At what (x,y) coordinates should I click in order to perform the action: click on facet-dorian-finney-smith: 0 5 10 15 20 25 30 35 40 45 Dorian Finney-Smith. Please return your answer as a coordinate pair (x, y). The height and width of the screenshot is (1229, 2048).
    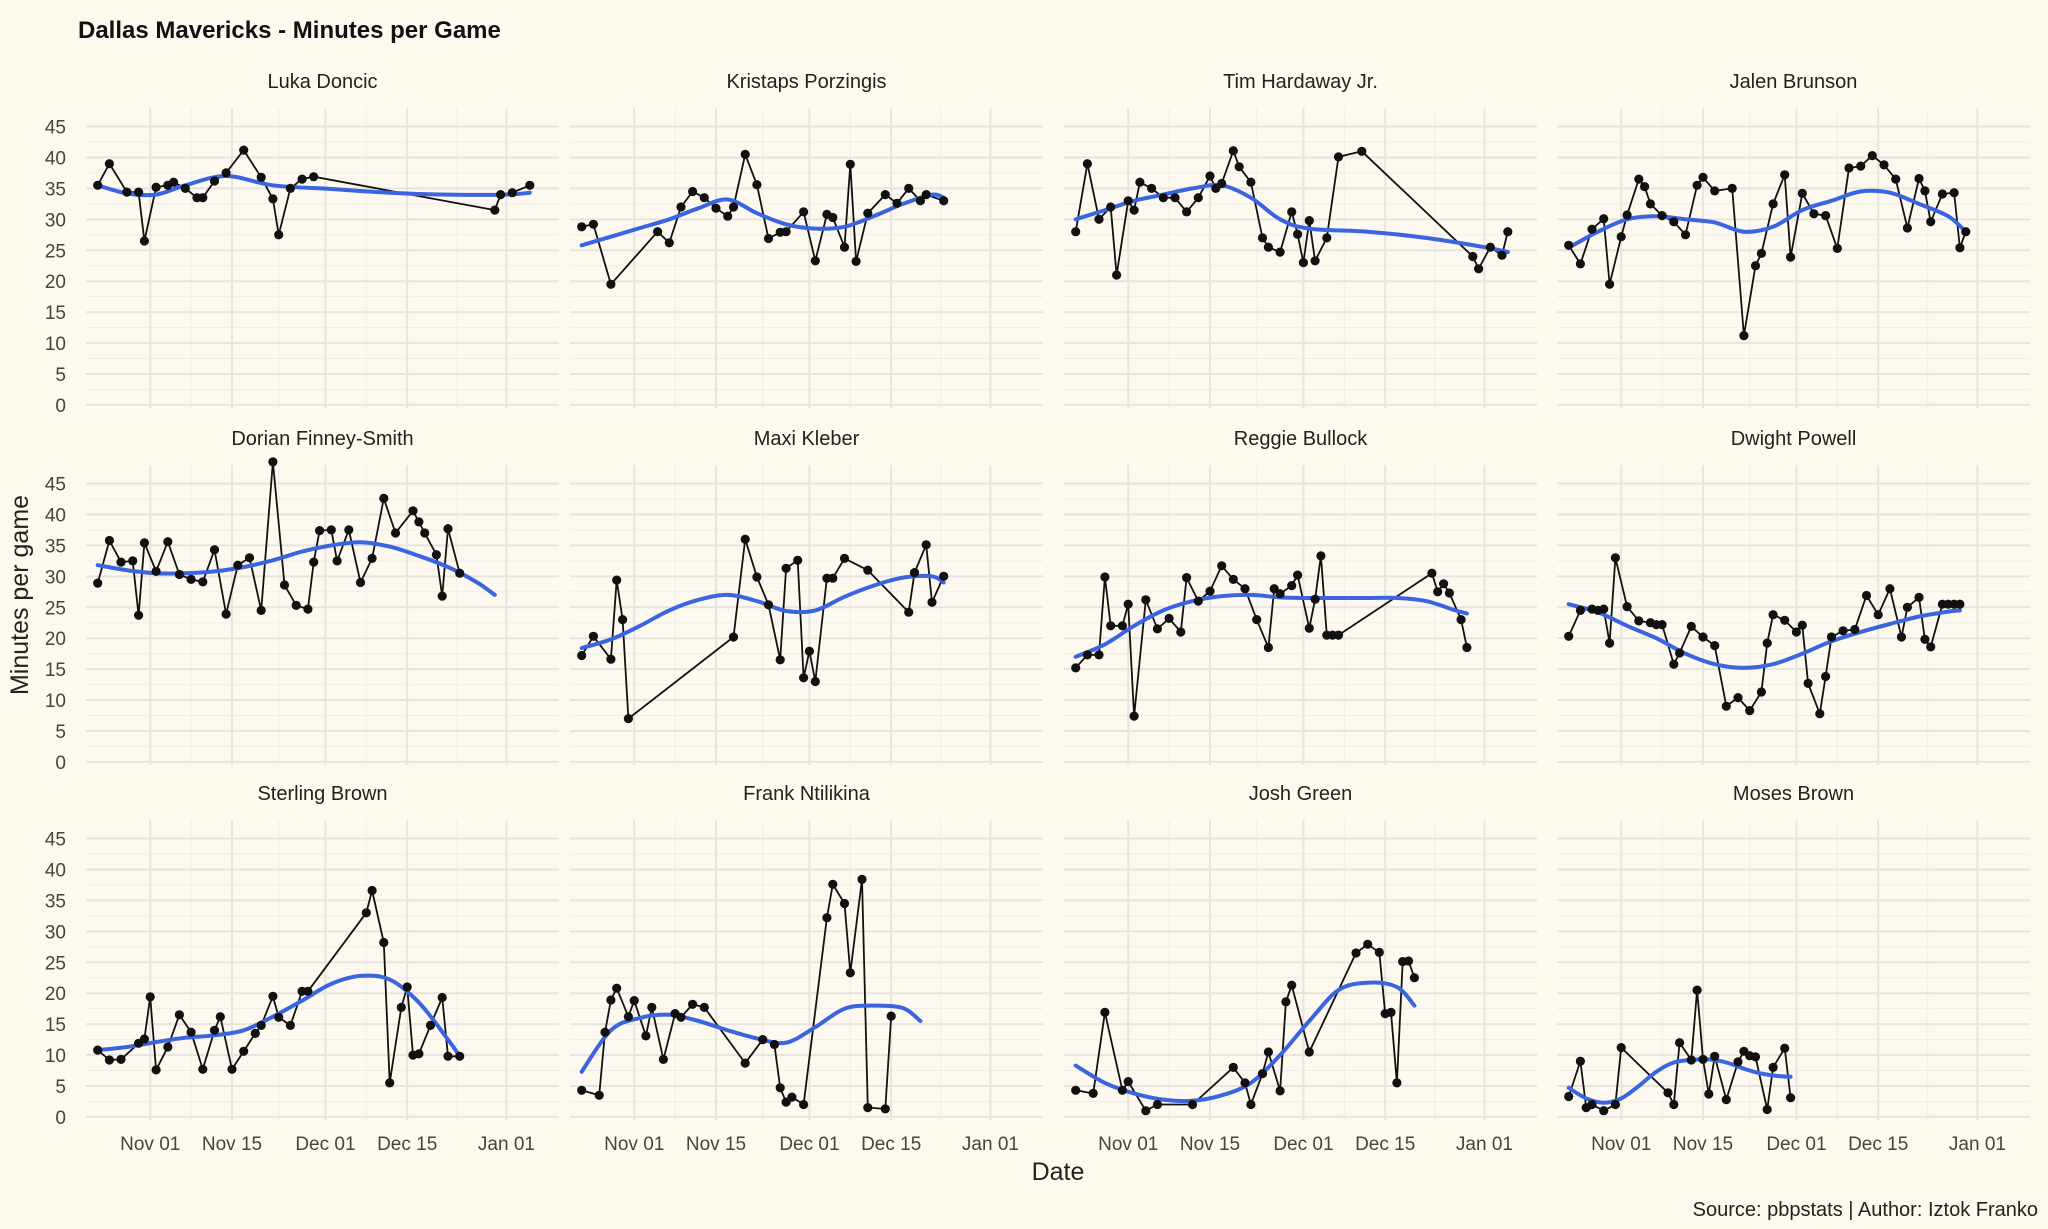
    Looking at the image, I should click on (302, 601).